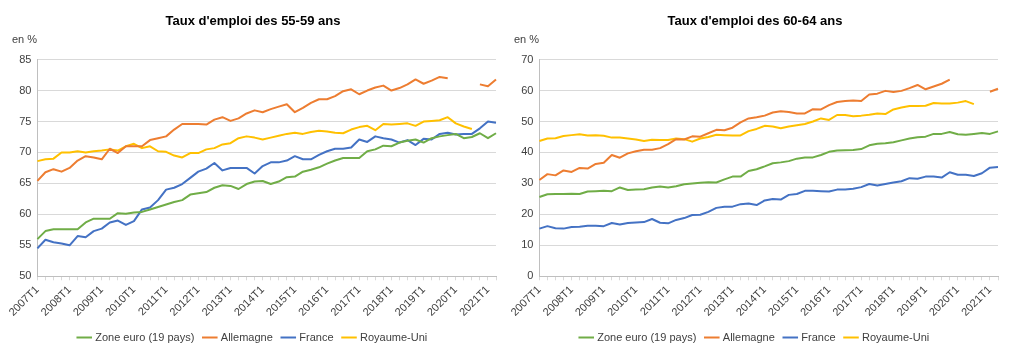  Describe the element at coordinates (527, 213) in the screenshot. I see `y-tick-label: 20` at that location.